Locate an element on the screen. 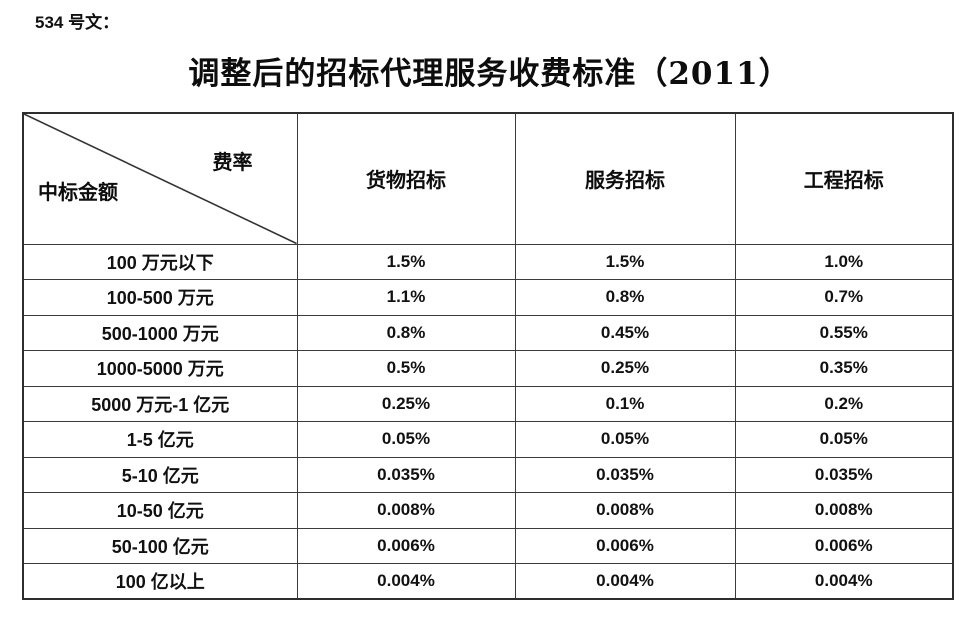 The width and height of the screenshot is (979, 629). goods-rate-cell: 0.25% is located at coordinates (406, 403).